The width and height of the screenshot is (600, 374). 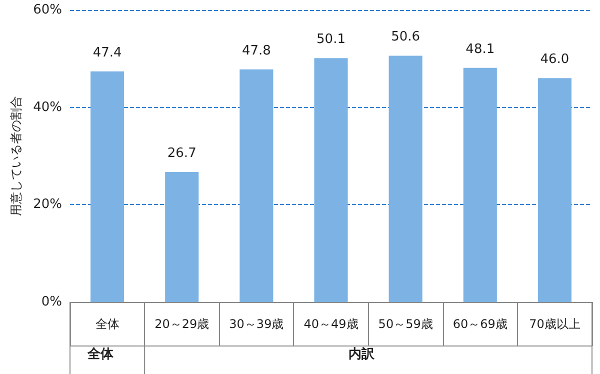 What do you see at coordinates (256, 50) in the screenshot?
I see `data-label: 47.8` at bounding box center [256, 50].